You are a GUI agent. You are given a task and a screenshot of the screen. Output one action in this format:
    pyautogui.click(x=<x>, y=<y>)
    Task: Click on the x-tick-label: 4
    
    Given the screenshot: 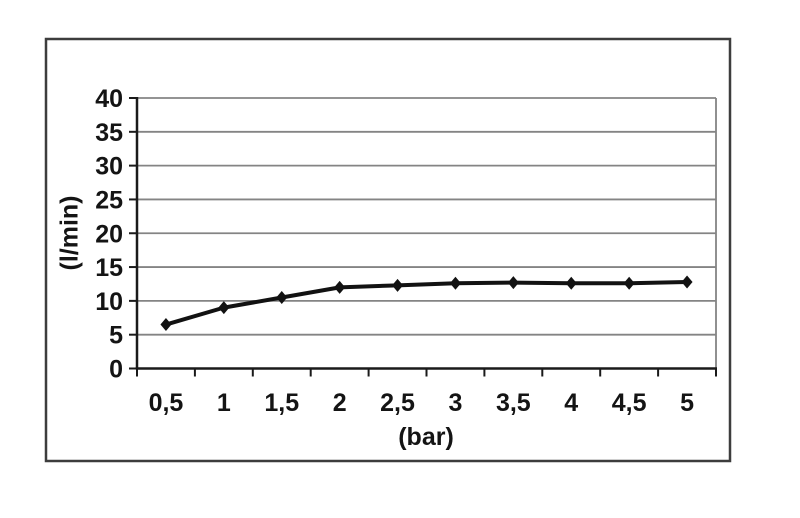 What is the action you would take?
    pyautogui.click(x=571, y=403)
    